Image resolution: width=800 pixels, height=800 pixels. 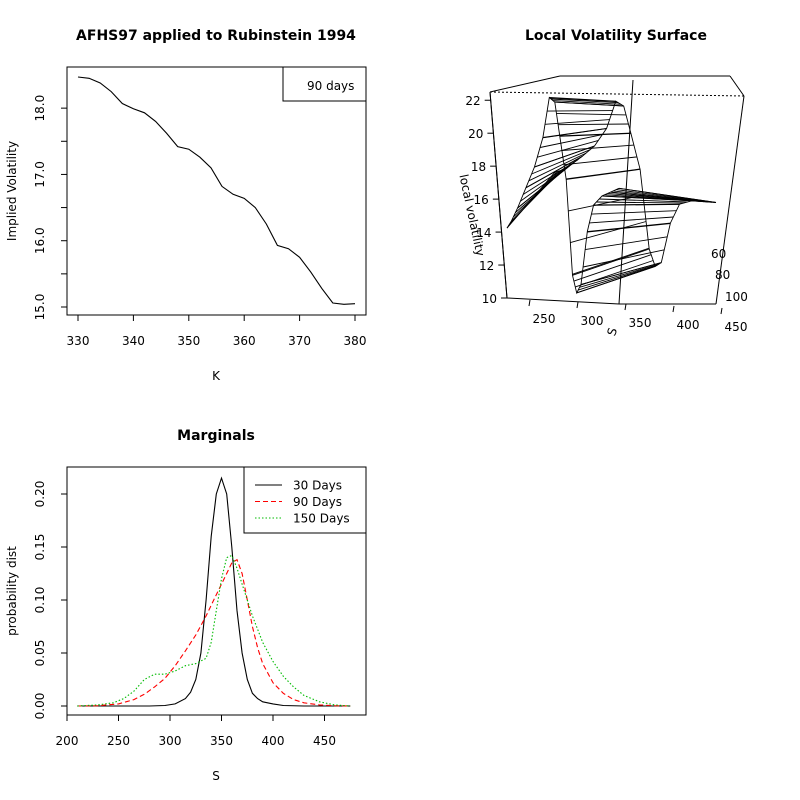 What do you see at coordinates (40, 494) in the screenshot?
I see `y-tick-label: 0.20` at bounding box center [40, 494].